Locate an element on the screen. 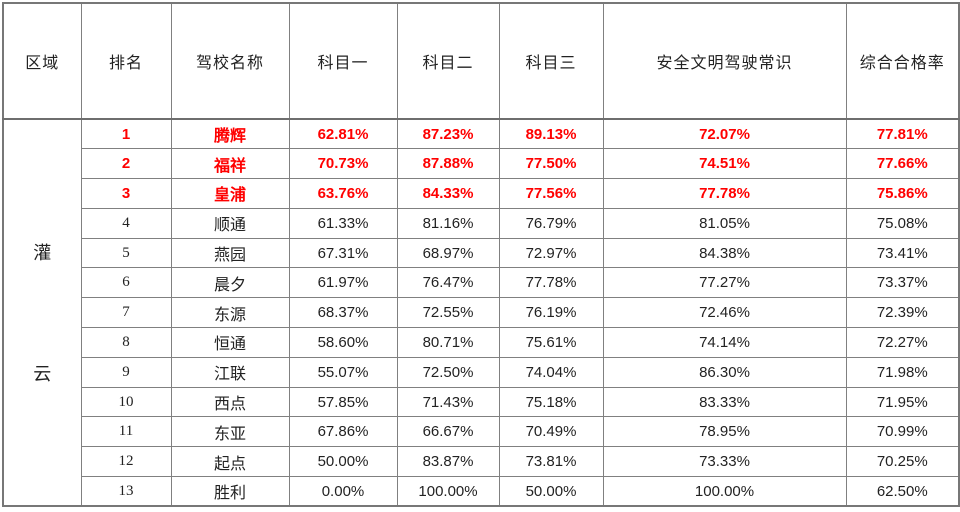 This screenshot has height=512, width=960. school-name-cell: 东亚 is located at coordinates (230, 432).